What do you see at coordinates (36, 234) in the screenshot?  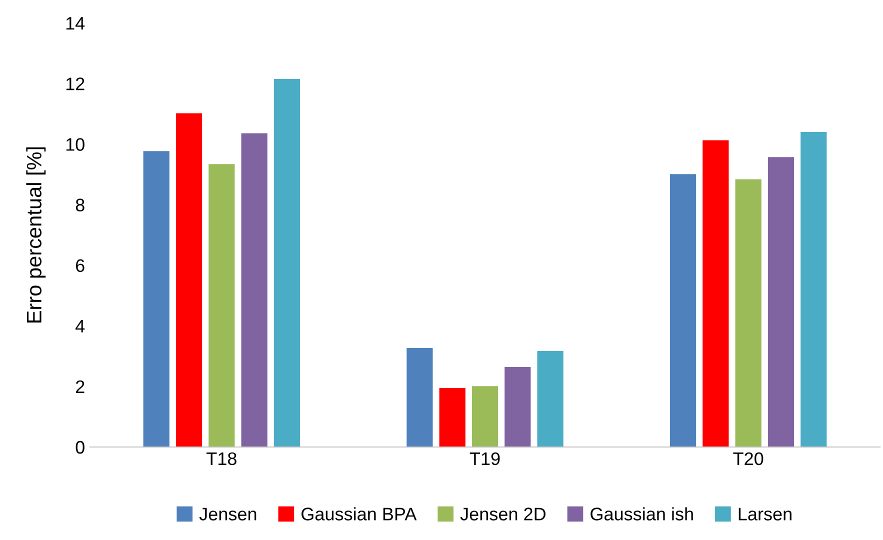 I see `y-axis-title: Erro percentual [%]` at bounding box center [36, 234].